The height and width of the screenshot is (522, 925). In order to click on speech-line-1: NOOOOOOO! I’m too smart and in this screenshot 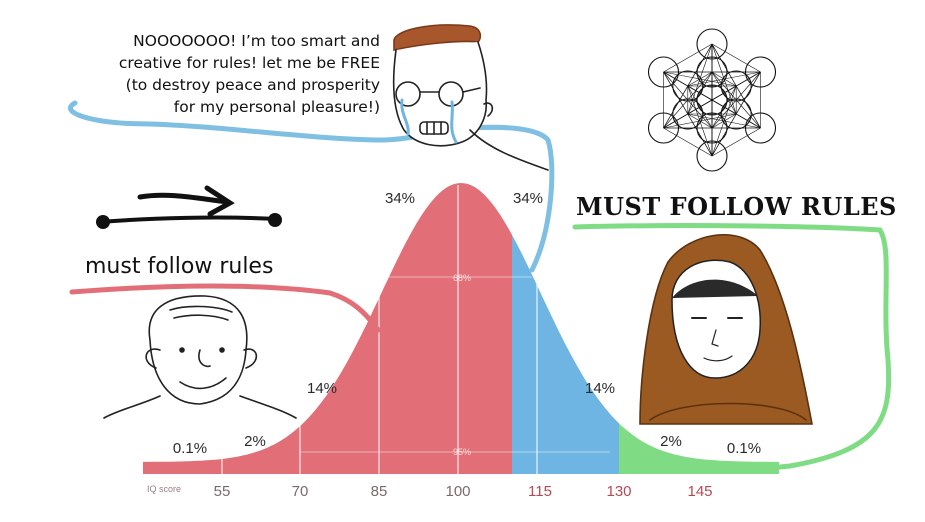, I will do `click(256, 41)`.